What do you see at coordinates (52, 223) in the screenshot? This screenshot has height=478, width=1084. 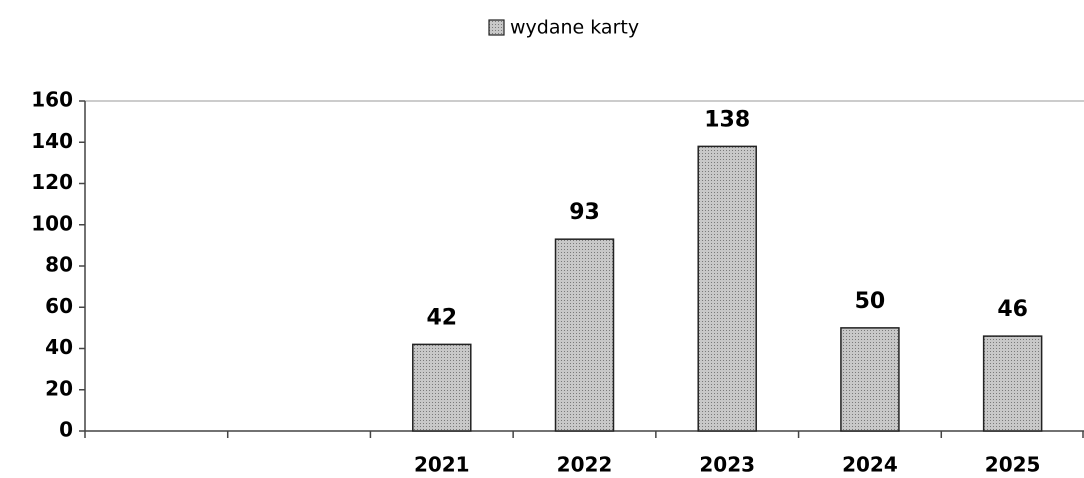 I see `y-tick-label: 100` at bounding box center [52, 223].